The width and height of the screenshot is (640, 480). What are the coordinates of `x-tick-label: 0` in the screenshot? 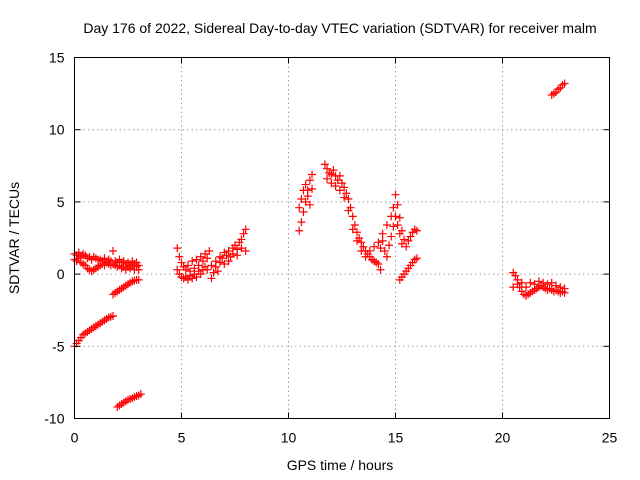 It's located at (75, 438).